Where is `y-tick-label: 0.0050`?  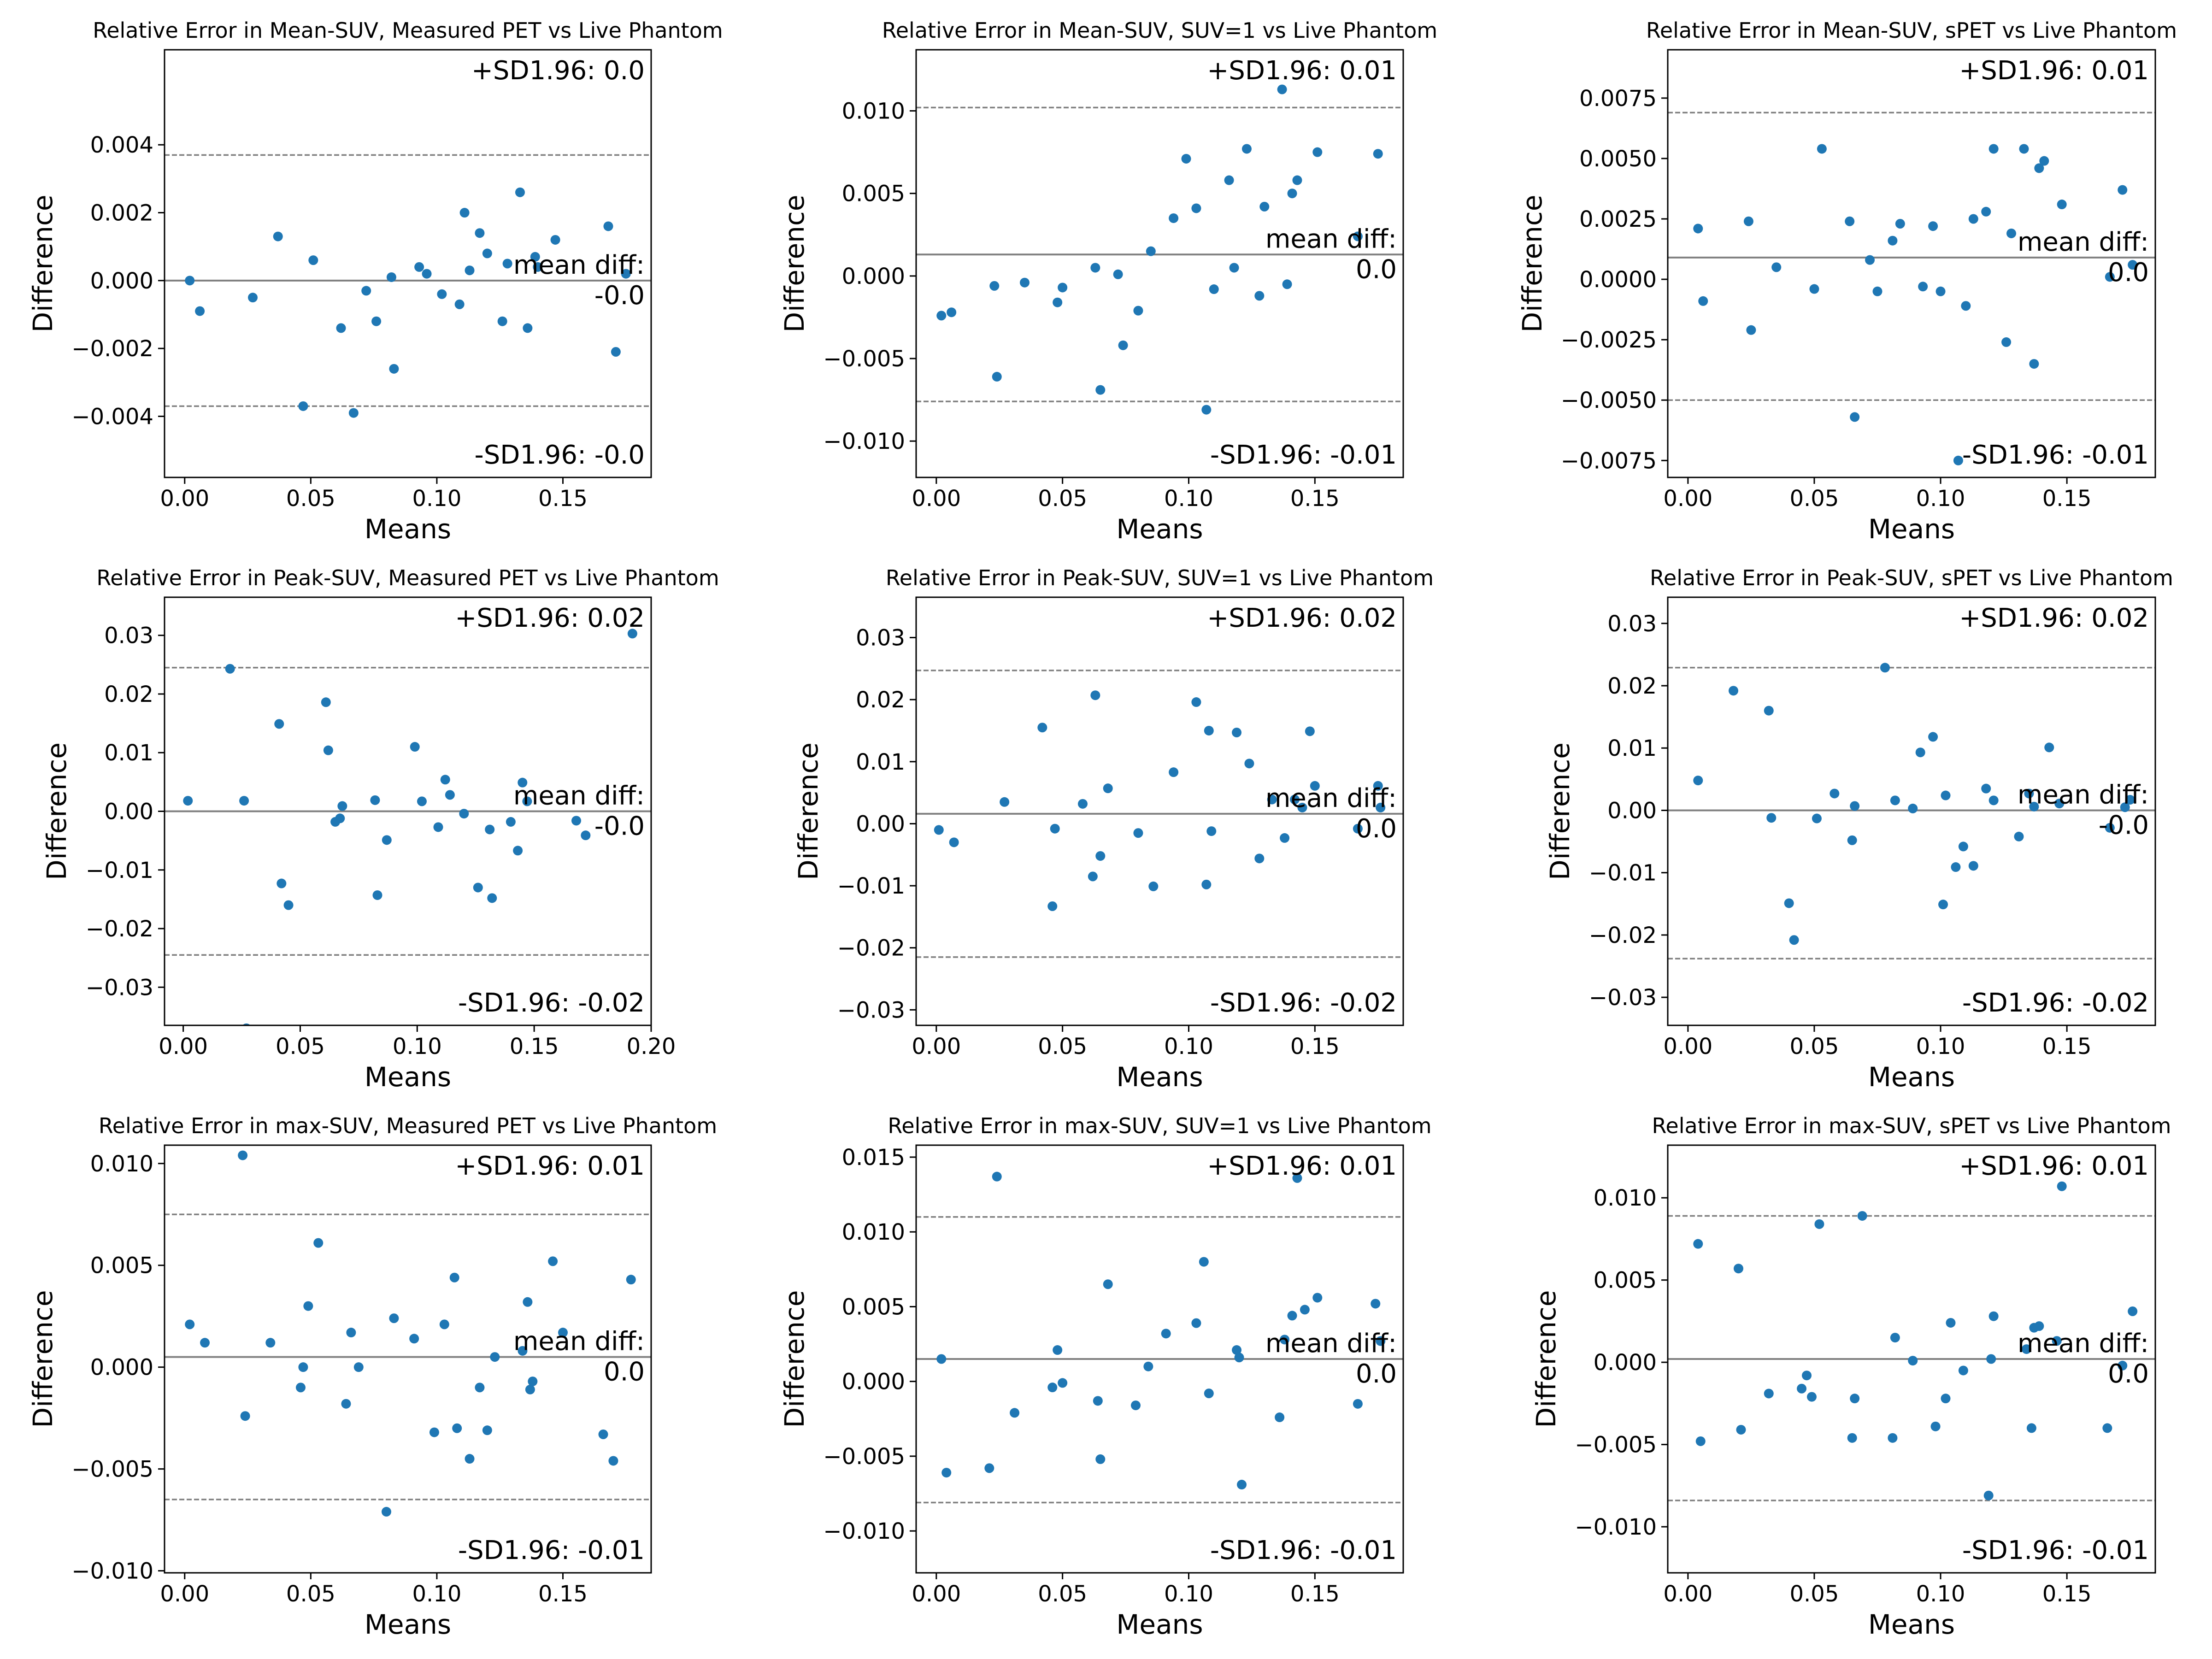 y-tick-label: 0.0050 is located at coordinates (1618, 159).